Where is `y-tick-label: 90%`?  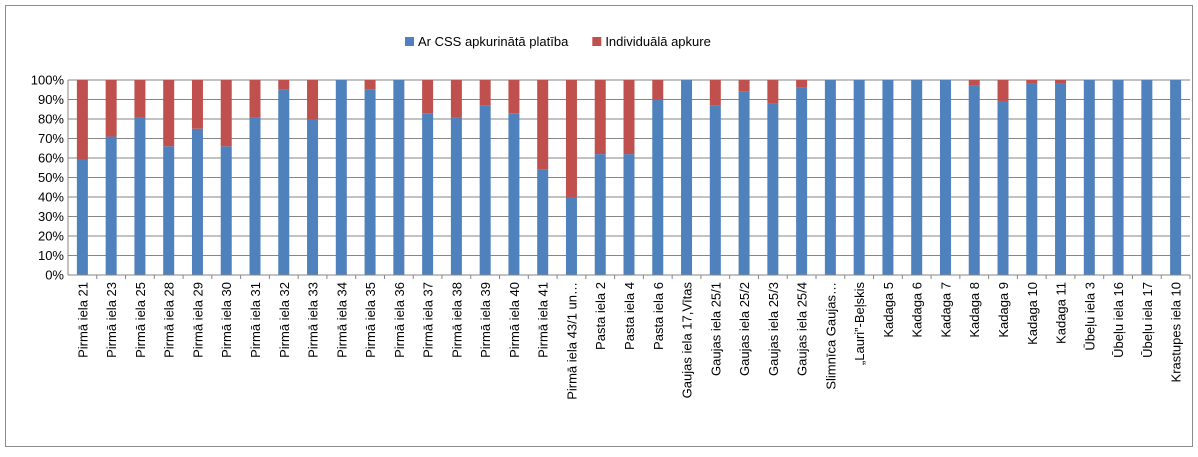 y-tick-label: 90% is located at coordinates (51, 99).